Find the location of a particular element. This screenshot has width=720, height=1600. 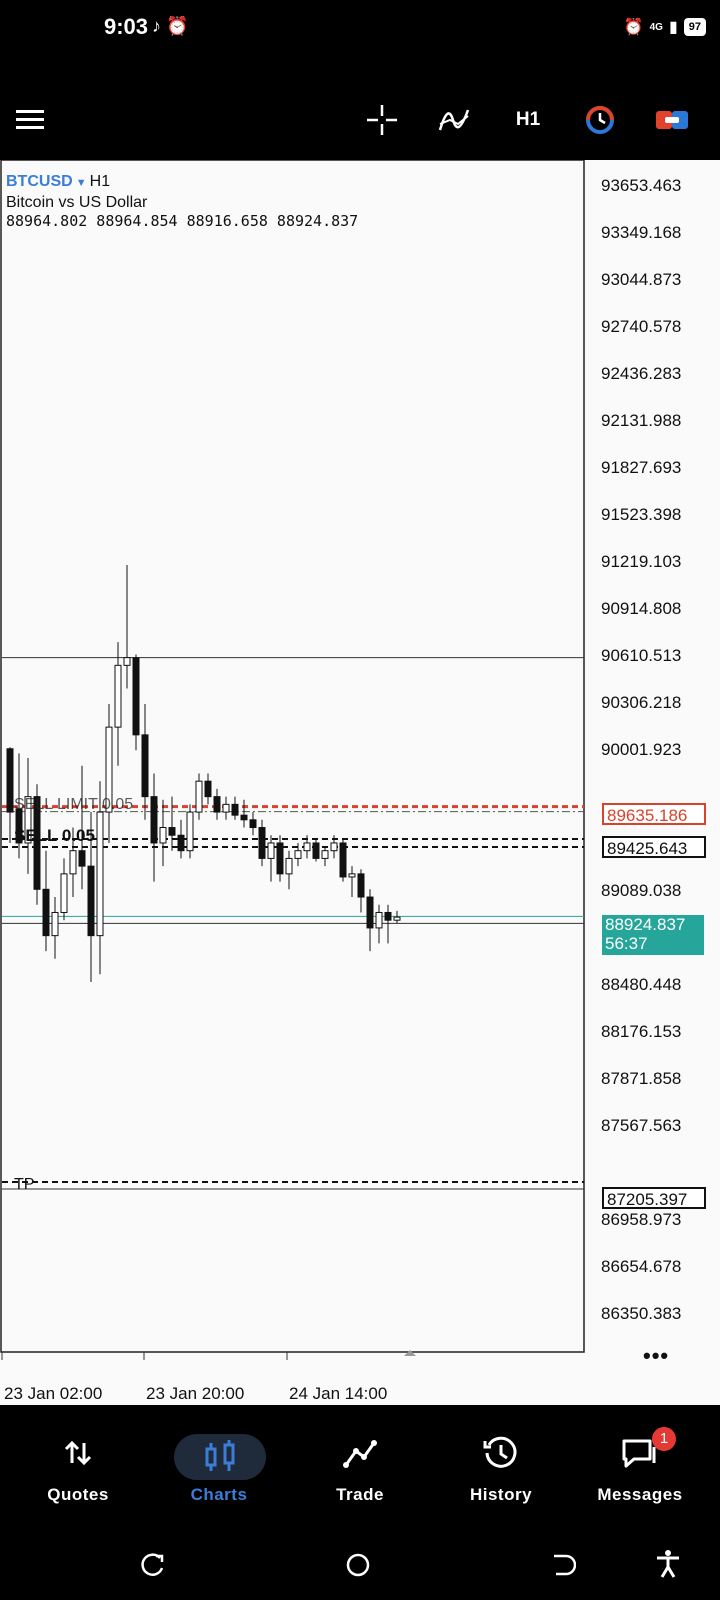

system-navigation-bar is located at coordinates (360, 1562).